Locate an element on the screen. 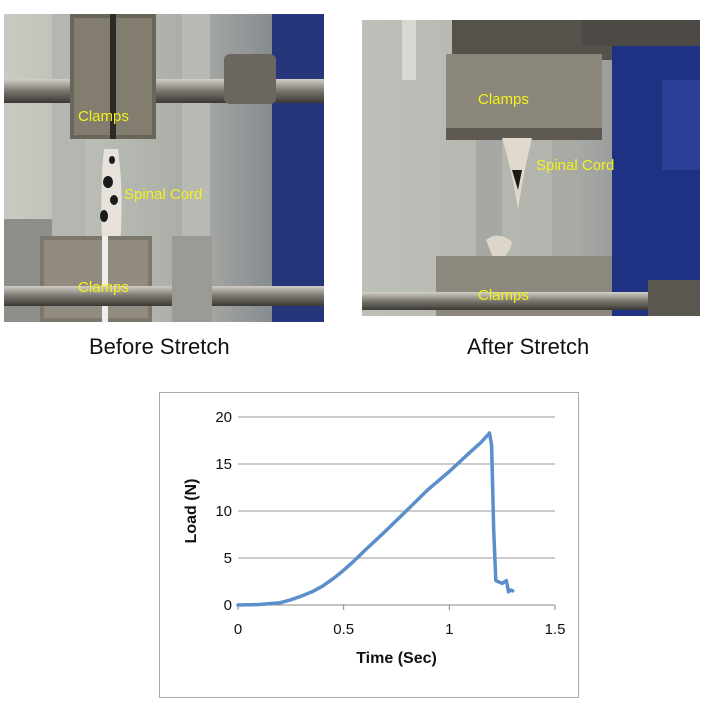  y-tick-labels: 0 5 10 15 20 is located at coordinates (223, 511).